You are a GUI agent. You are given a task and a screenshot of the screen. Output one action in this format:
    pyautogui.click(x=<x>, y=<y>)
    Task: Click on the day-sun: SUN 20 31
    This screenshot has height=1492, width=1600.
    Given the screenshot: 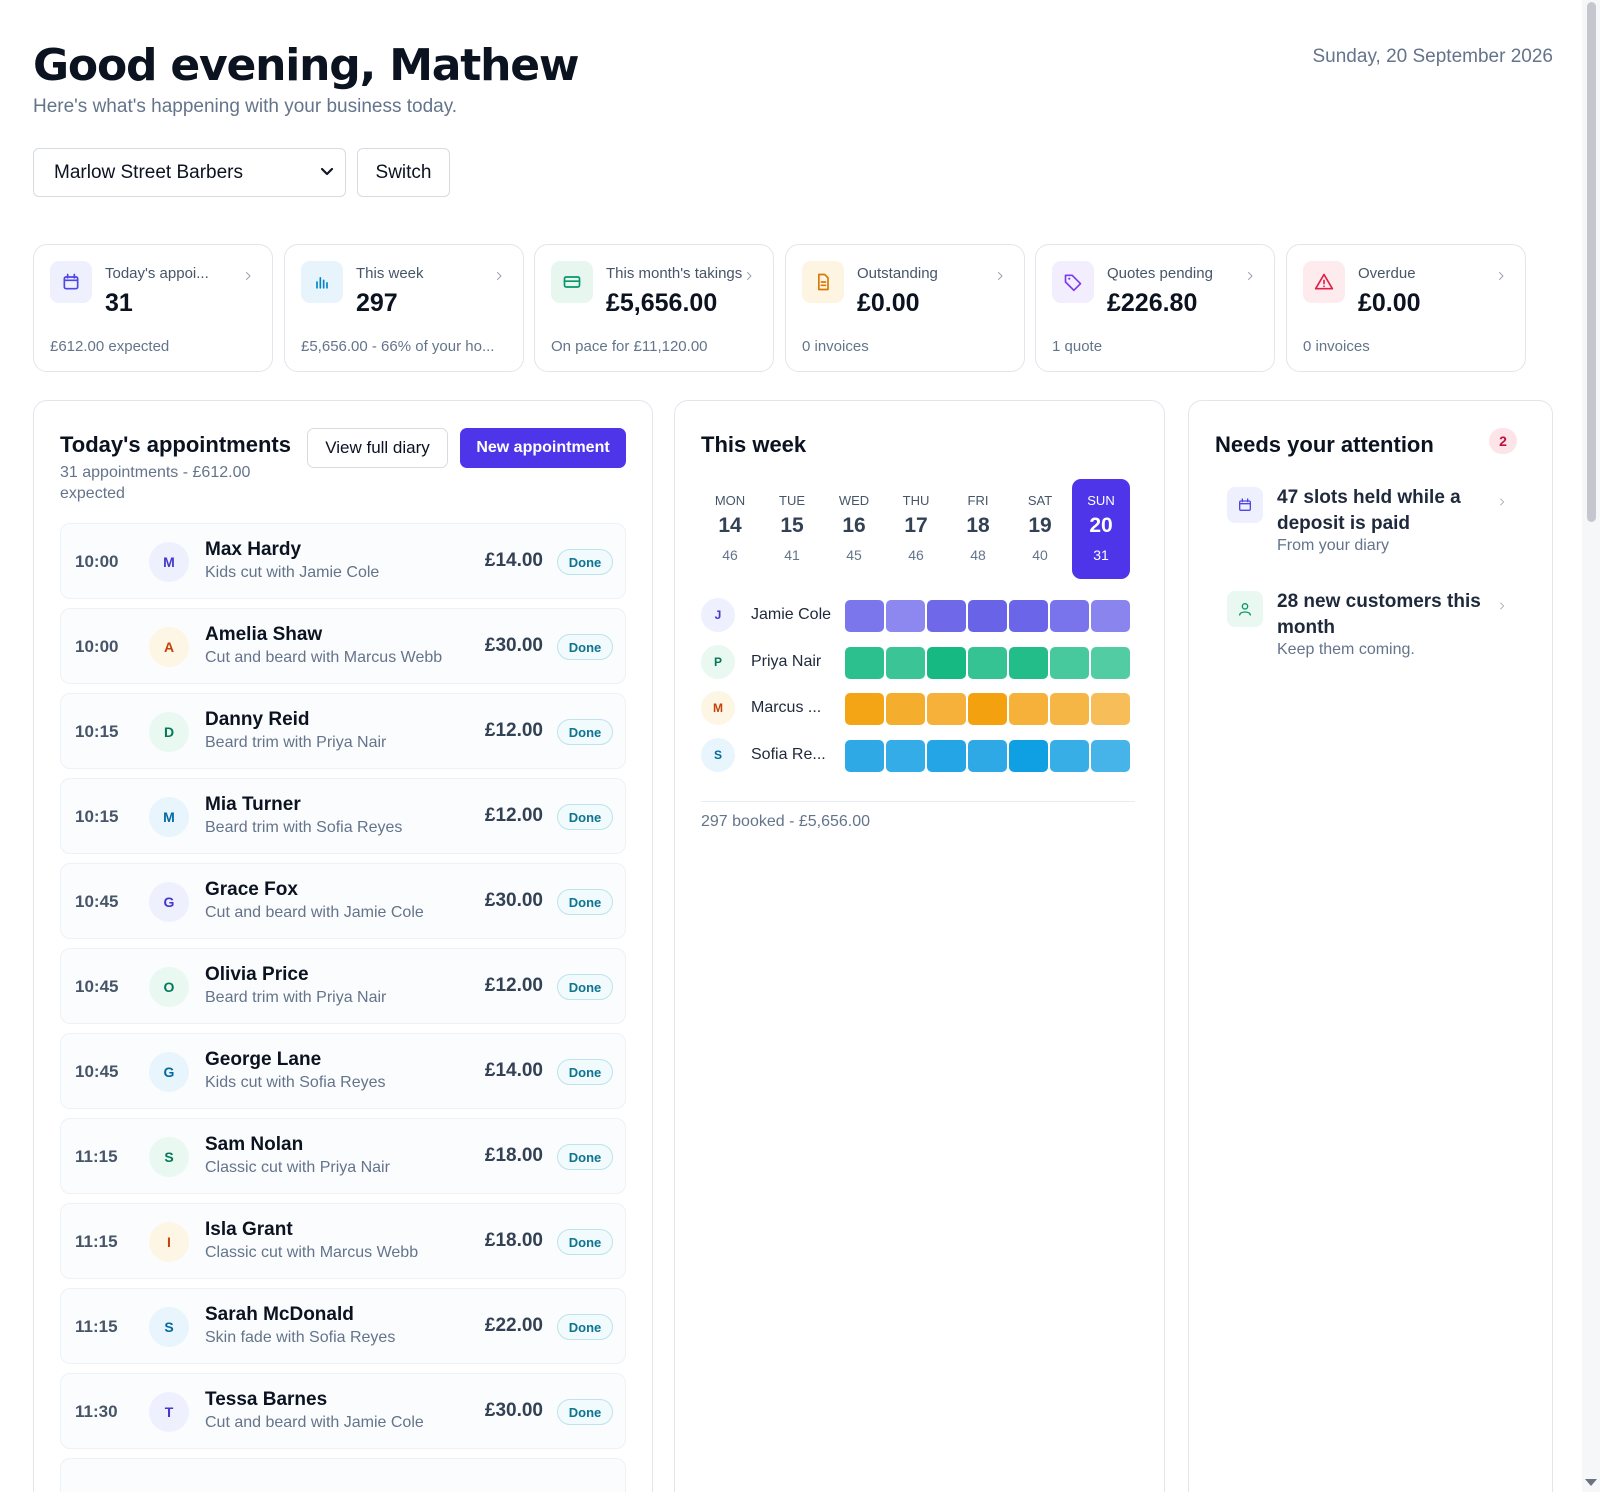 What is the action you would take?
    pyautogui.click(x=1101, y=529)
    